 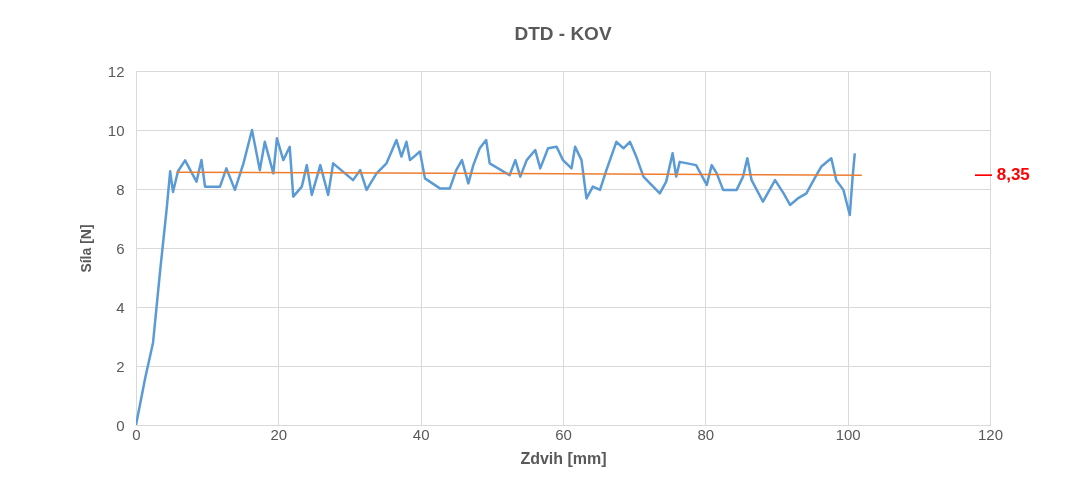 What do you see at coordinates (120, 366) in the screenshot?
I see `y-tick-label: 2` at bounding box center [120, 366].